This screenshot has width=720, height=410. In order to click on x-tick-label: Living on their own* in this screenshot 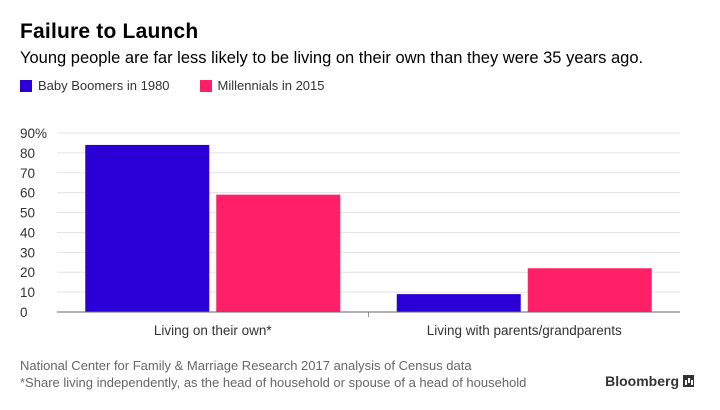, I will do `click(213, 330)`.